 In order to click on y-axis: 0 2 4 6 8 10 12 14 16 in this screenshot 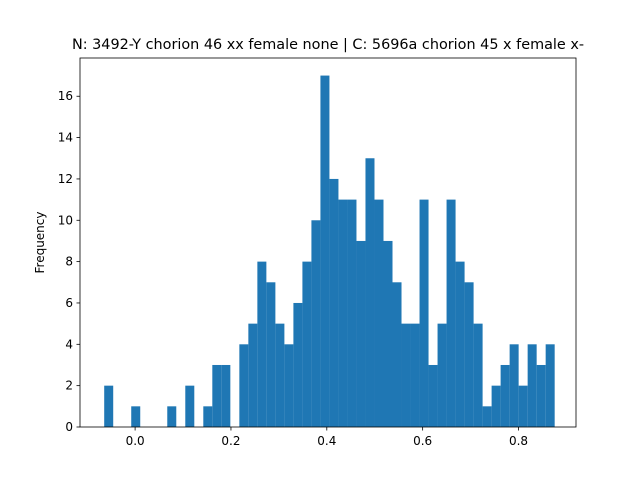, I will do `click(69, 261)`.